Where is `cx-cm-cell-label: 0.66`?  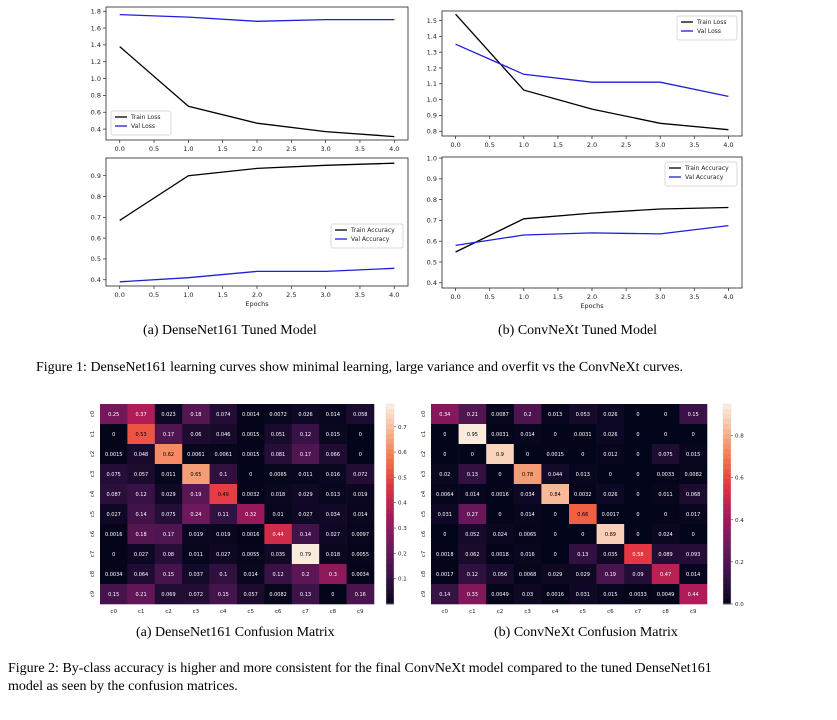
cx-cm-cell-label: 0.66 is located at coordinates (582, 515).